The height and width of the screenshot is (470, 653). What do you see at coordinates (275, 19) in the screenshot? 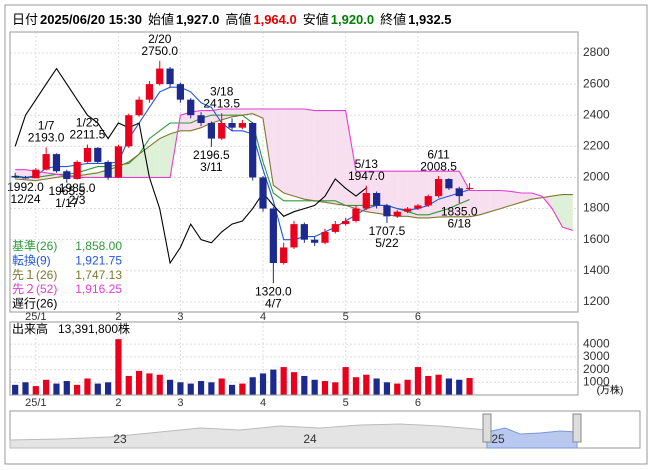
I see `field-value: 1,964.0` at bounding box center [275, 19].